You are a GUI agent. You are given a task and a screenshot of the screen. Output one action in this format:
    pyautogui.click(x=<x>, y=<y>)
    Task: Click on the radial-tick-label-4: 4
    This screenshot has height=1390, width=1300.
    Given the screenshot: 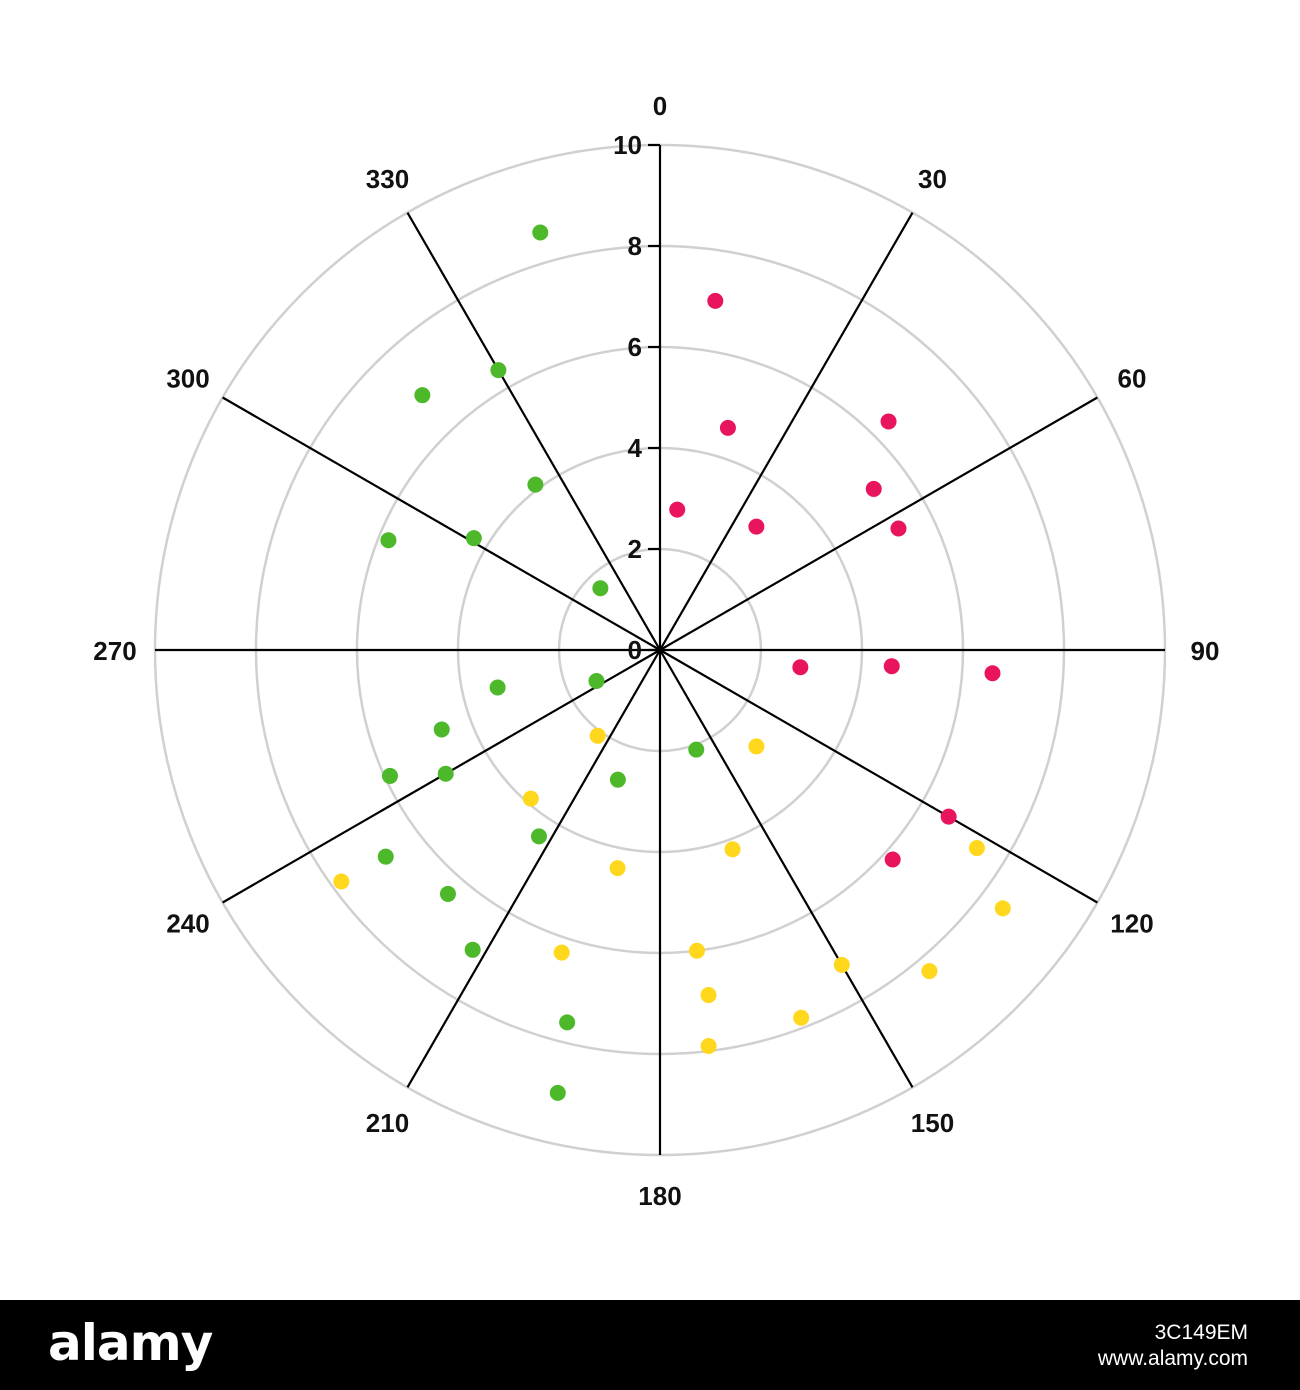 What is the action you would take?
    pyautogui.click(x=635, y=448)
    